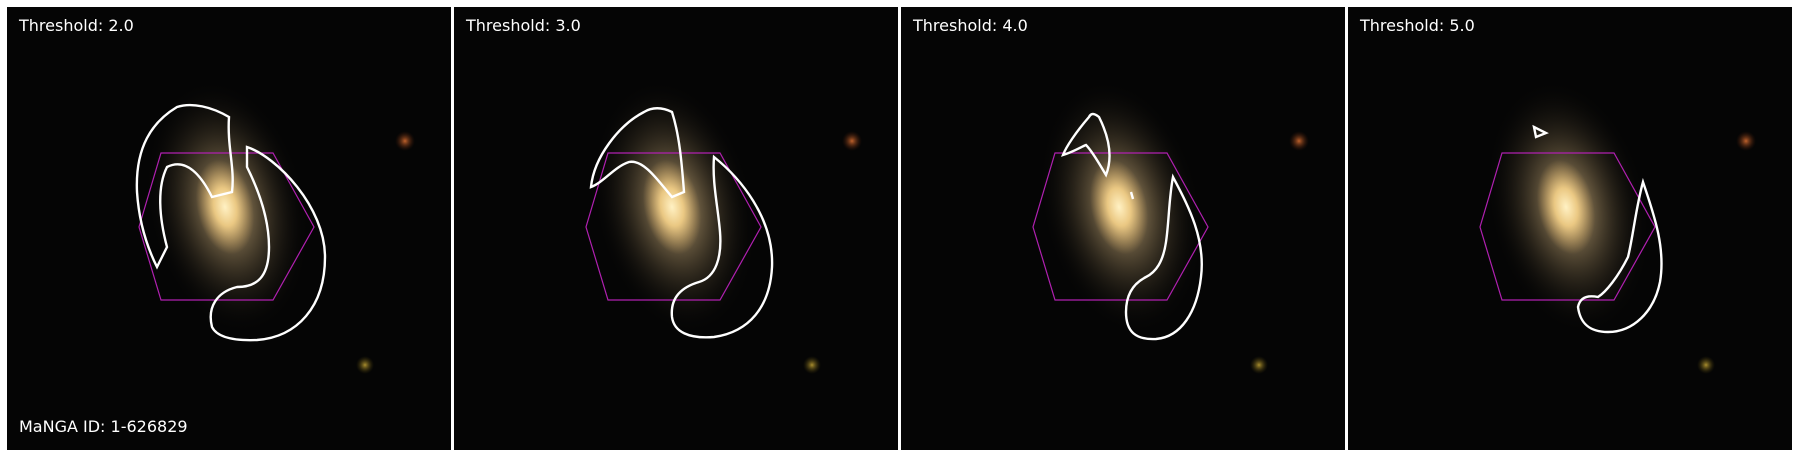  Describe the element at coordinates (1417, 25) in the screenshot. I see `threshold-label: Threshold: 5.0` at that location.